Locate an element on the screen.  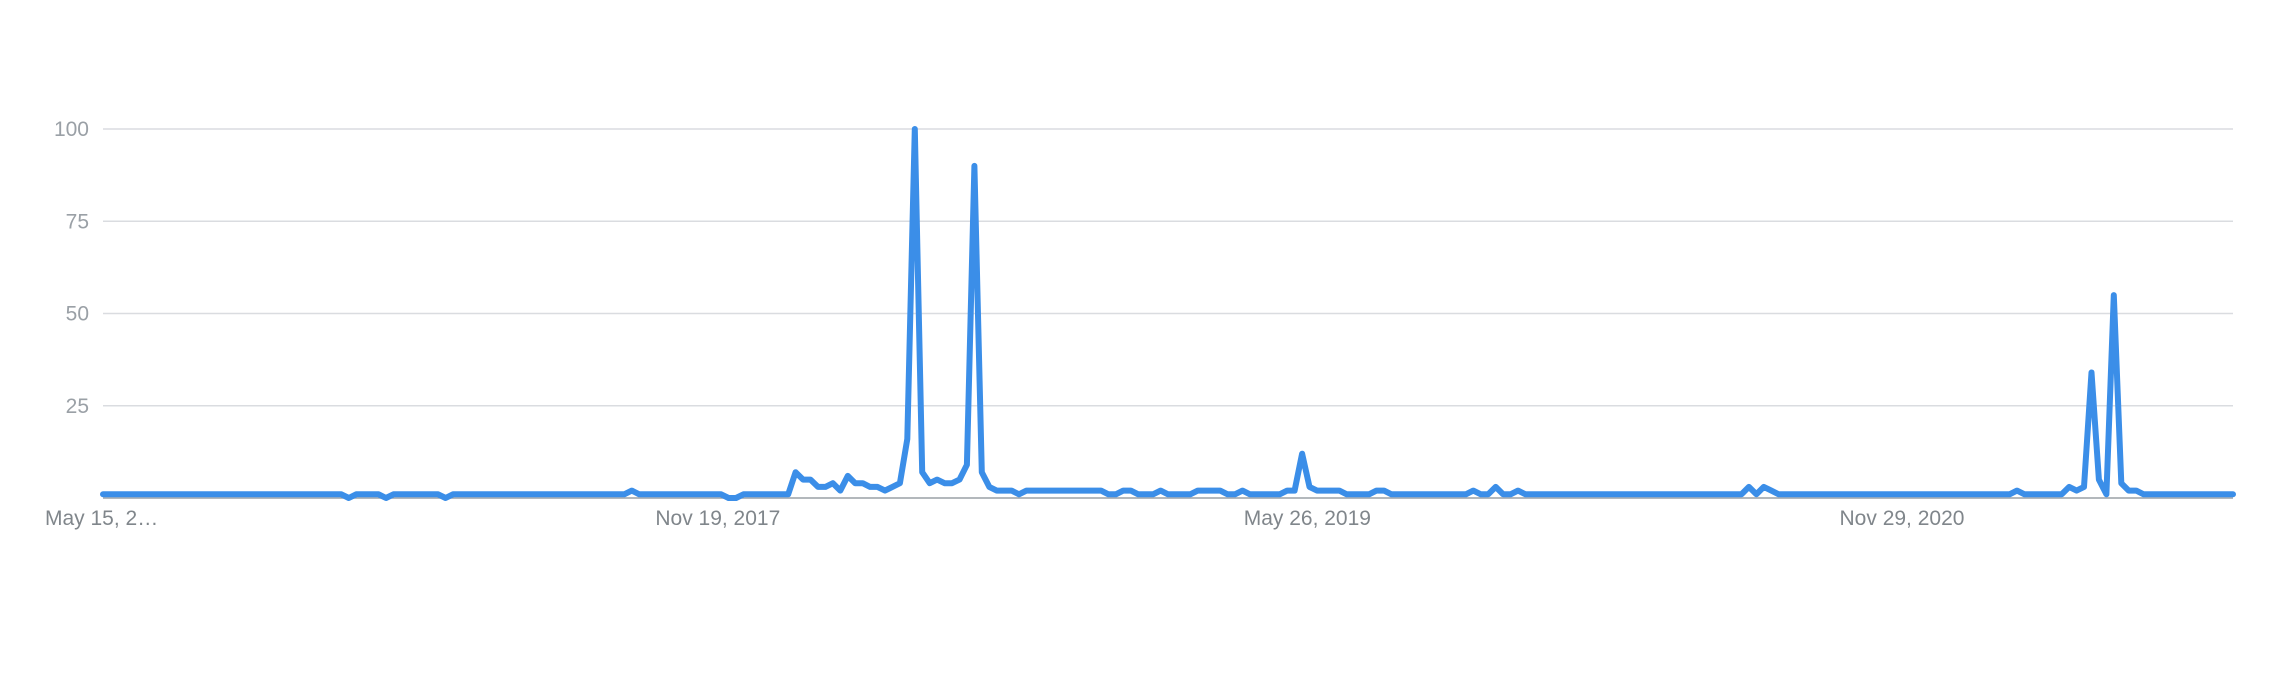
y-axis-ticks: 25 50 75 100 is located at coordinates (71, 268).